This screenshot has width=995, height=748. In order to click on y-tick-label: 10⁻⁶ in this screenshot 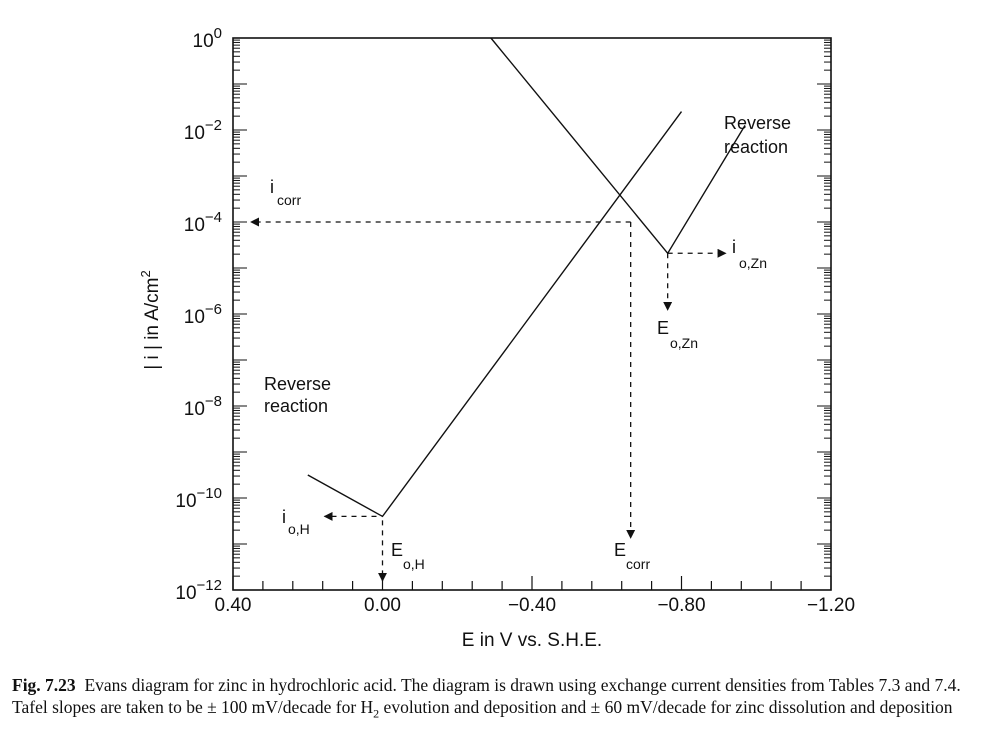, I will do `click(203, 314)`.